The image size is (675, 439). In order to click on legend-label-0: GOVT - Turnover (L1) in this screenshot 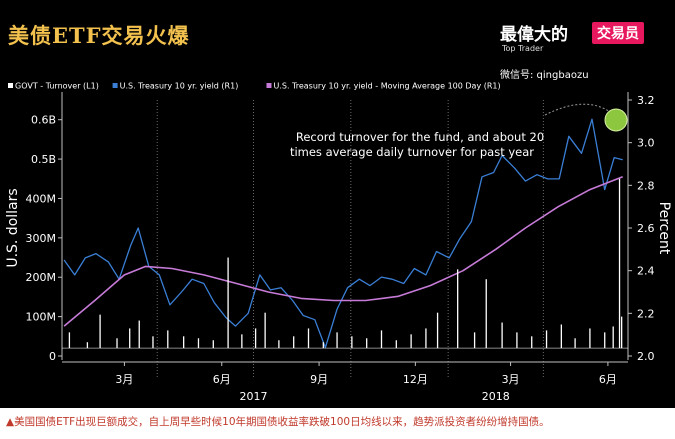, I will do `click(57, 86)`.